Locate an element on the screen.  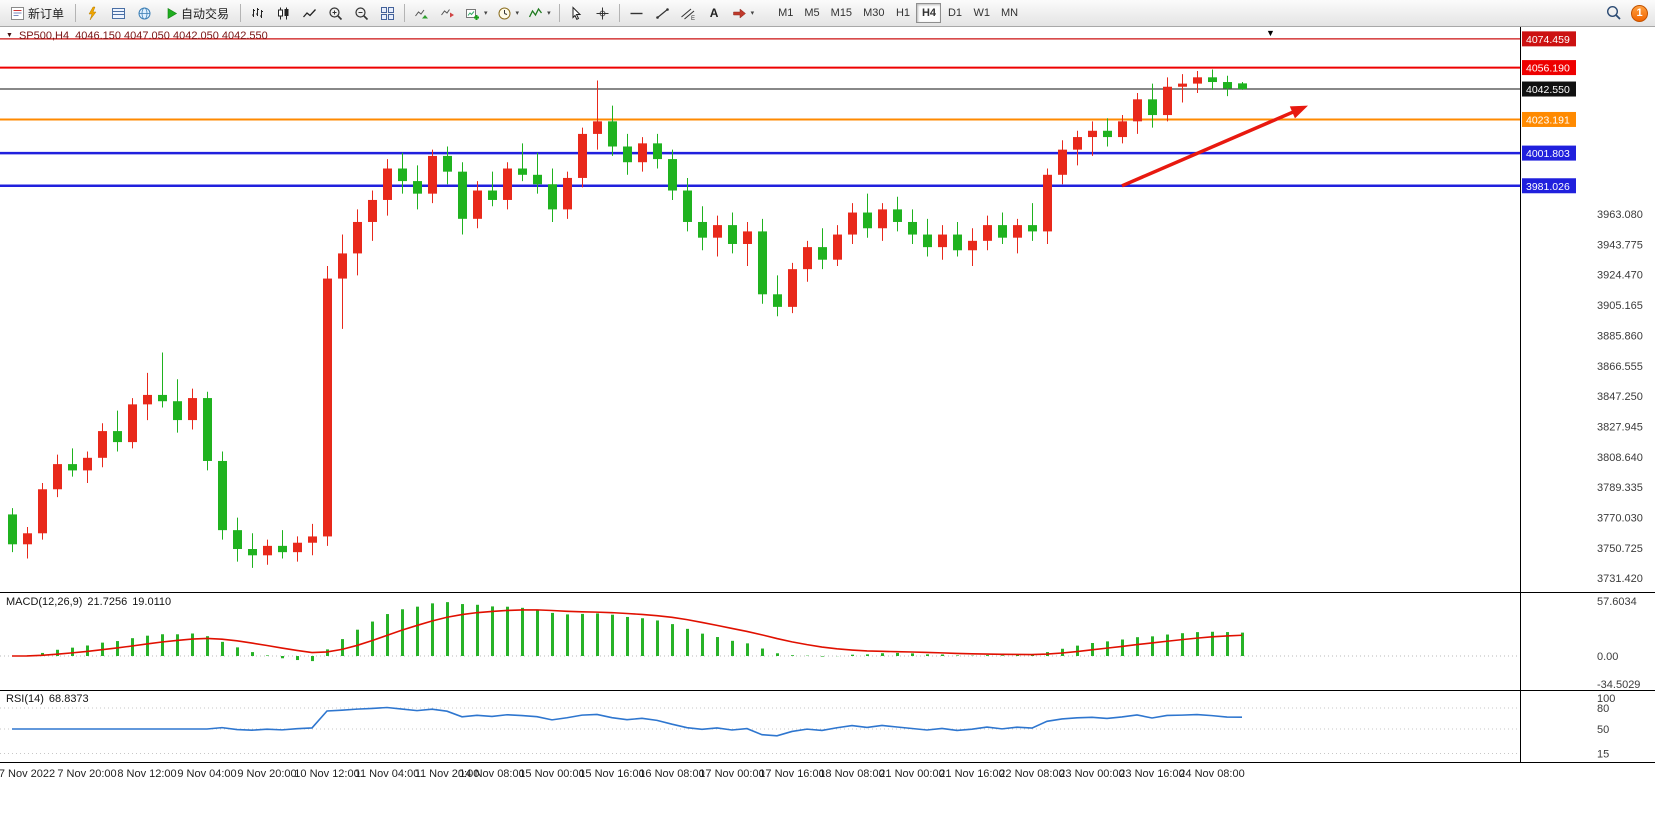
zoom-in-icon is located at coordinates (335, 13).